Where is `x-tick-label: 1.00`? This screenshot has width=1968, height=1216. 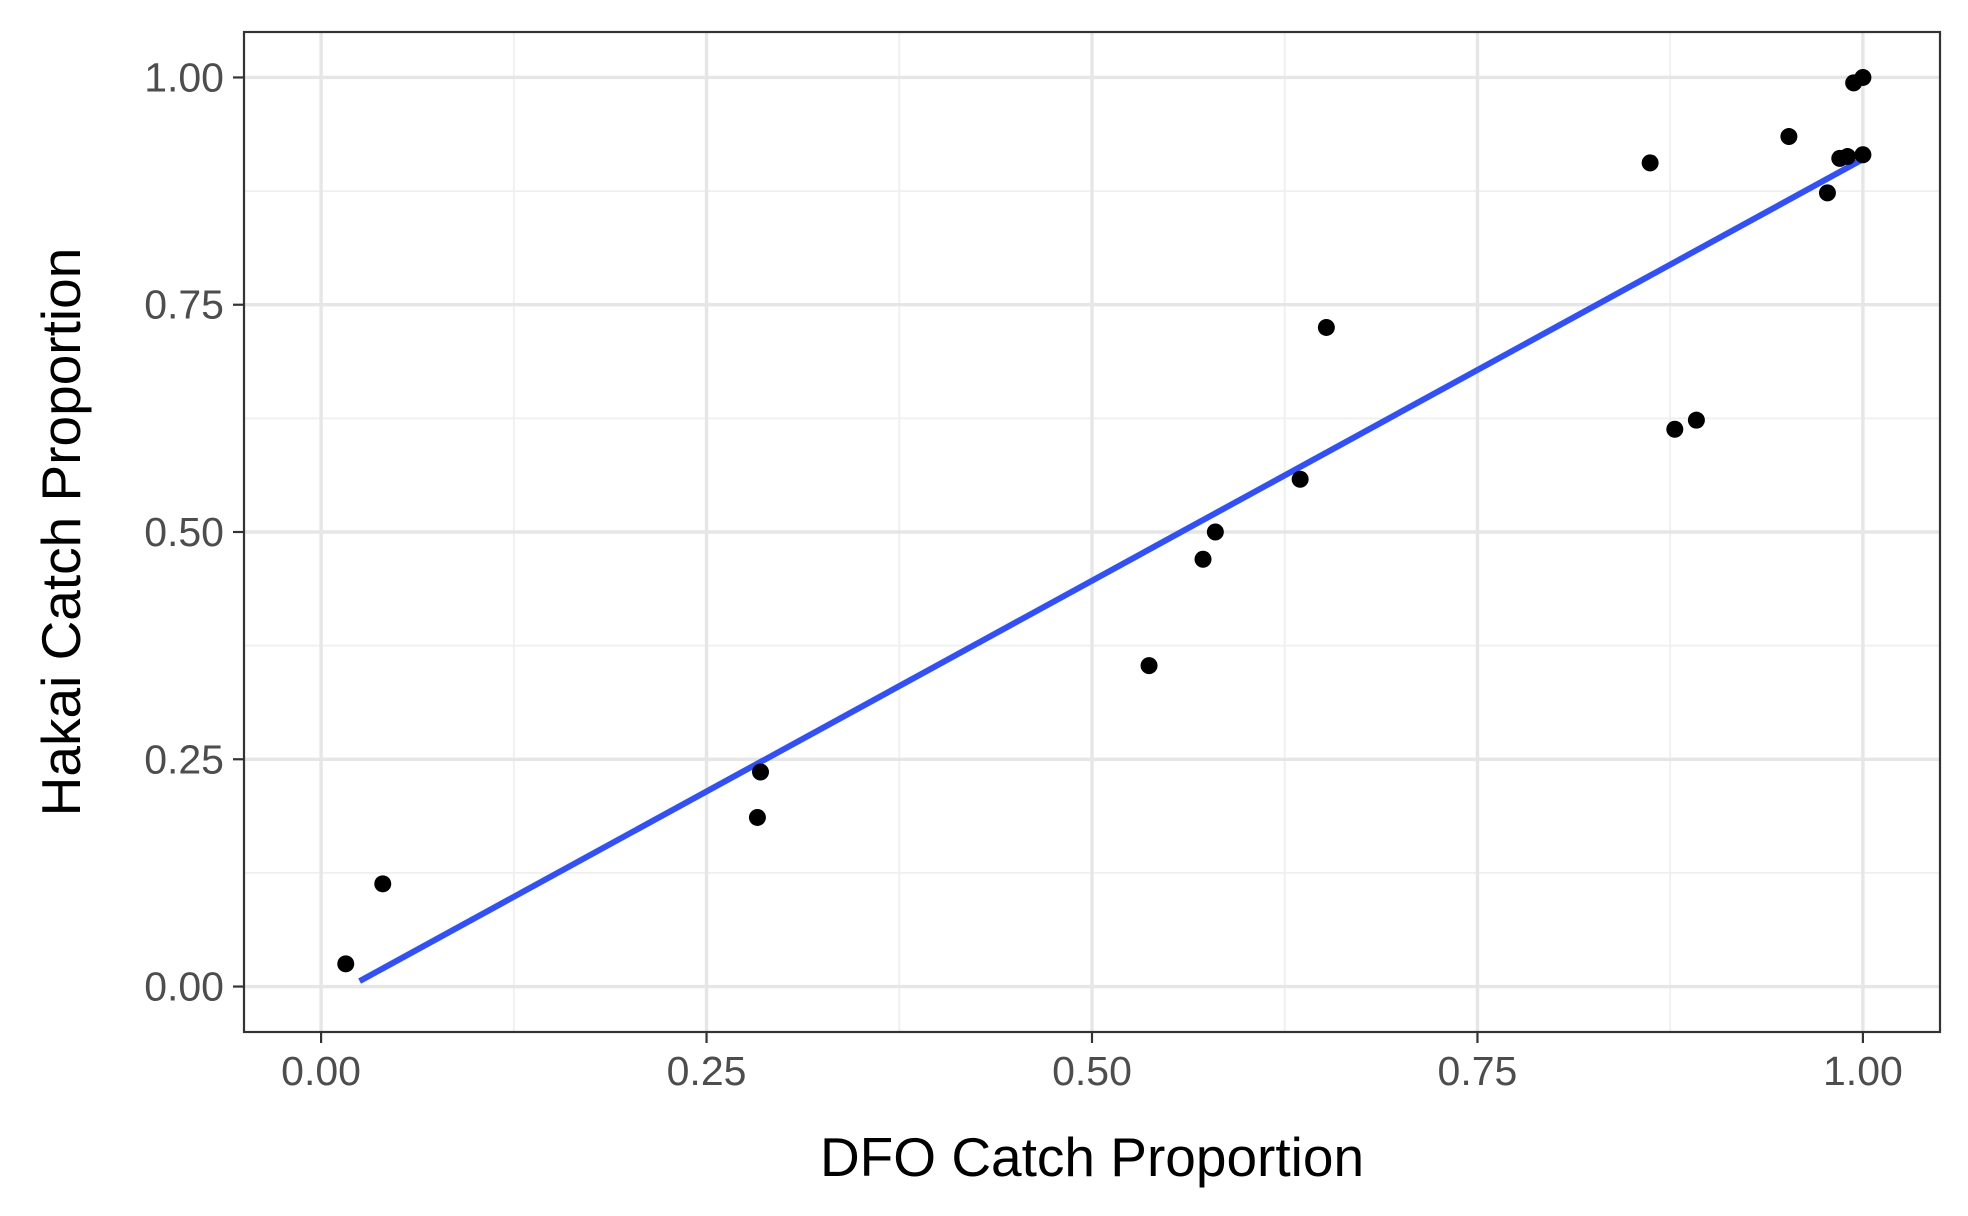
x-tick-label: 1.00 is located at coordinates (1863, 1071).